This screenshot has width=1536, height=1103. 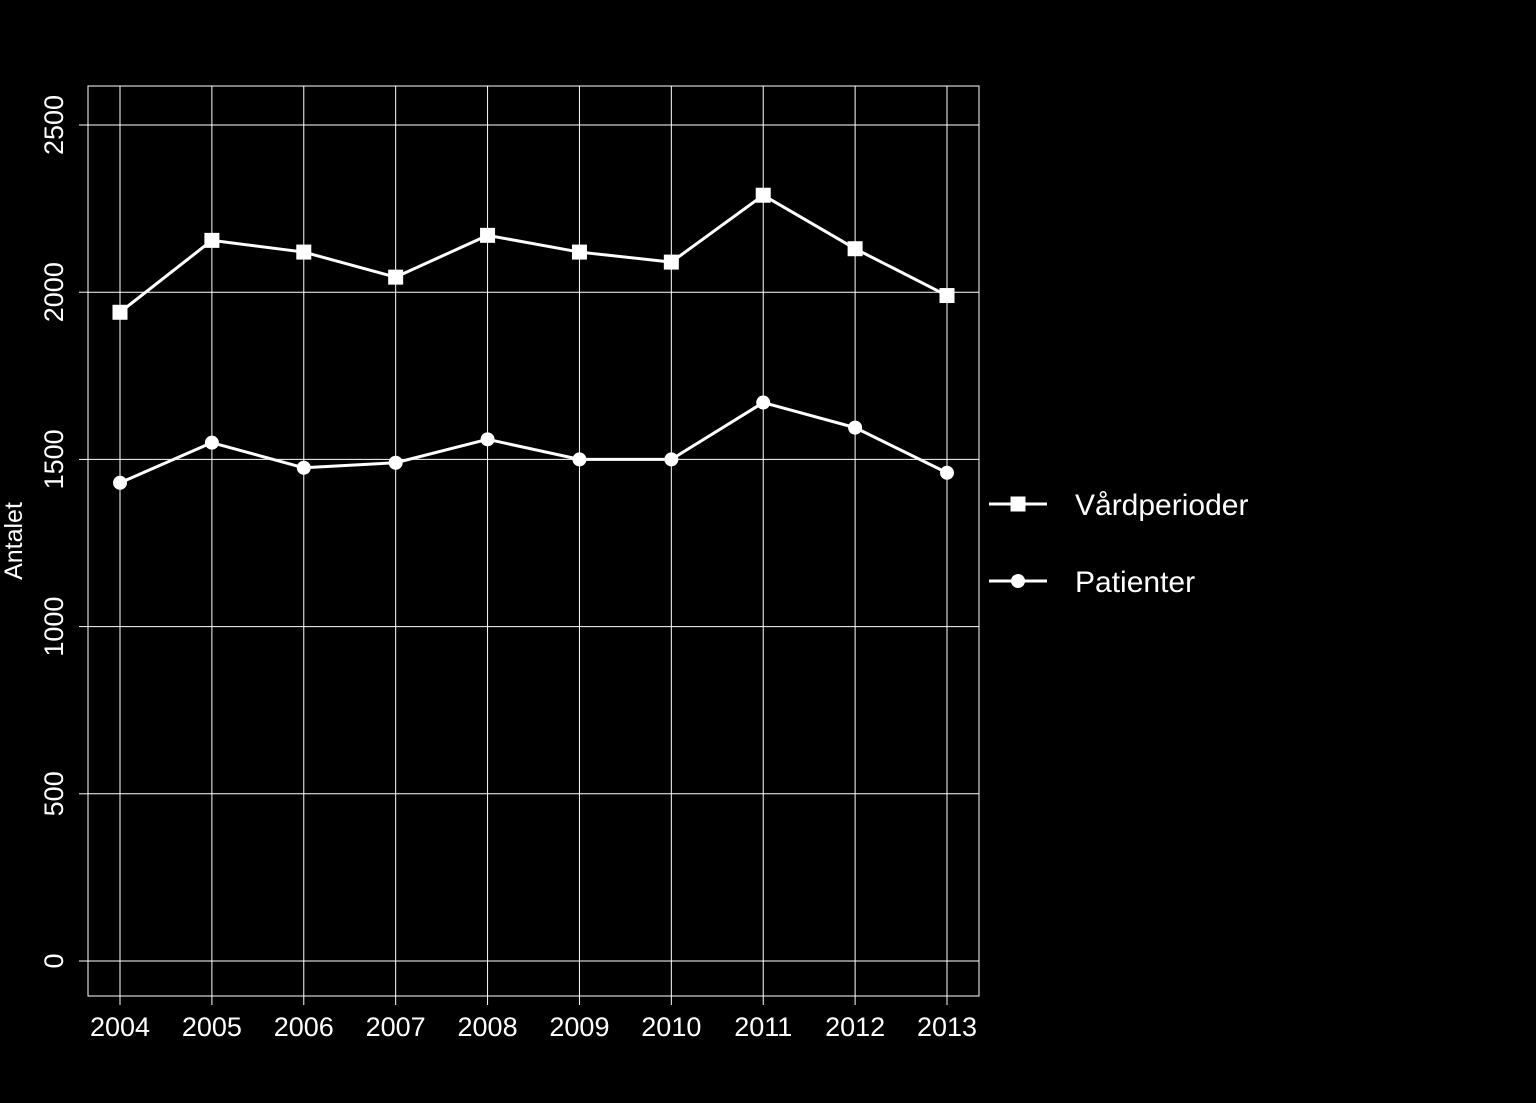 I want to click on x-tick-label: 2012, so click(x=855, y=1027).